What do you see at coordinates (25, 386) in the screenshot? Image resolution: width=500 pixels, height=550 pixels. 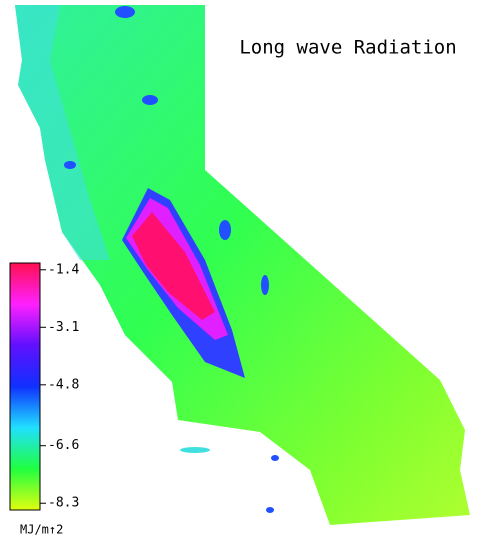 I see `colorbar-scale` at bounding box center [25, 386].